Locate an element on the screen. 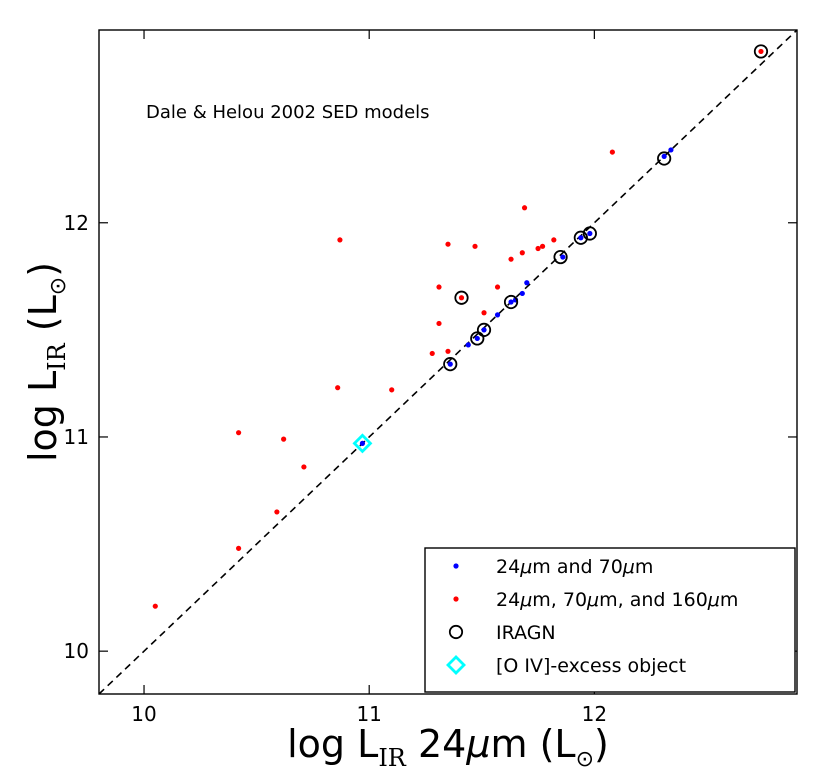  legend-box is located at coordinates (610, 620).